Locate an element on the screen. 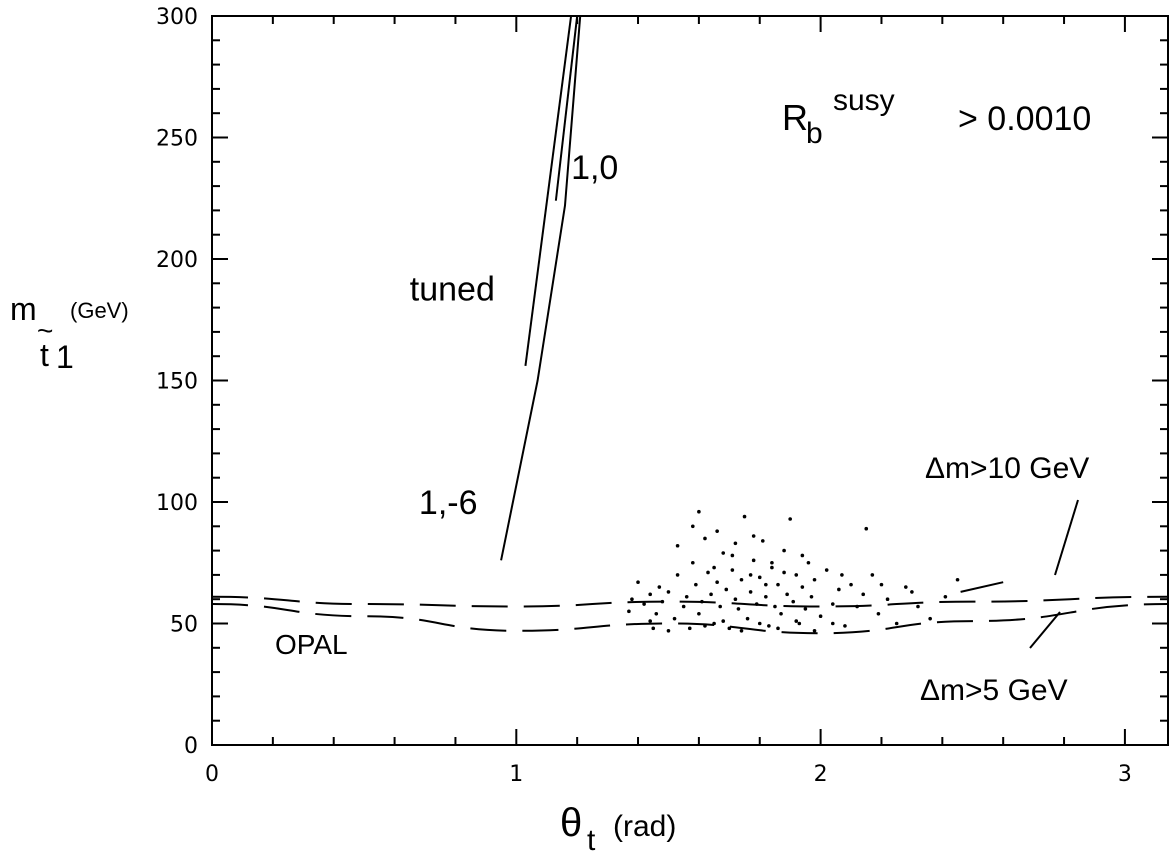 This screenshot has width=1170, height=856. annotation-tuned: tuned is located at coordinates (452, 289).